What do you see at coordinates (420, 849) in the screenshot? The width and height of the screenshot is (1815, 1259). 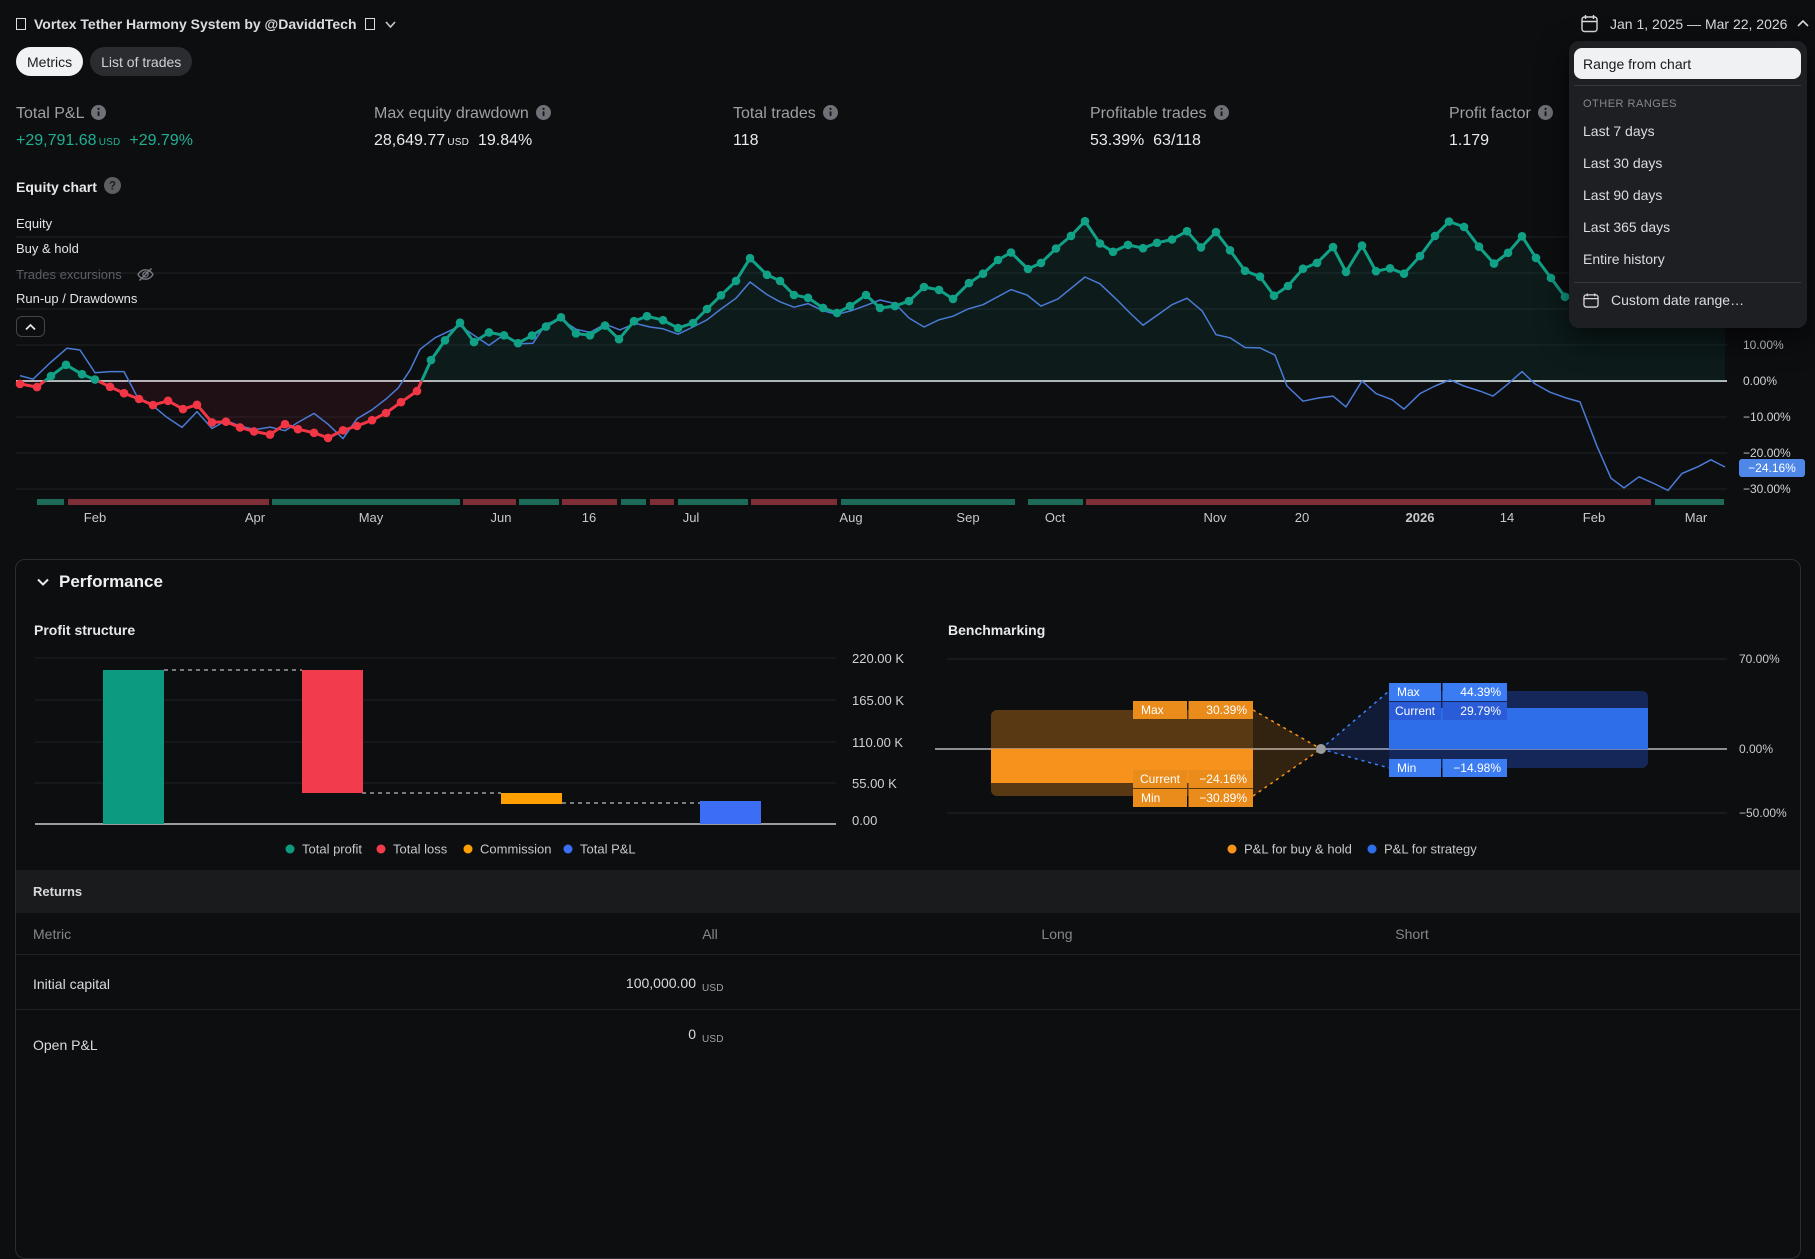 I see `svg-text: Total loss` at bounding box center [420, 849].